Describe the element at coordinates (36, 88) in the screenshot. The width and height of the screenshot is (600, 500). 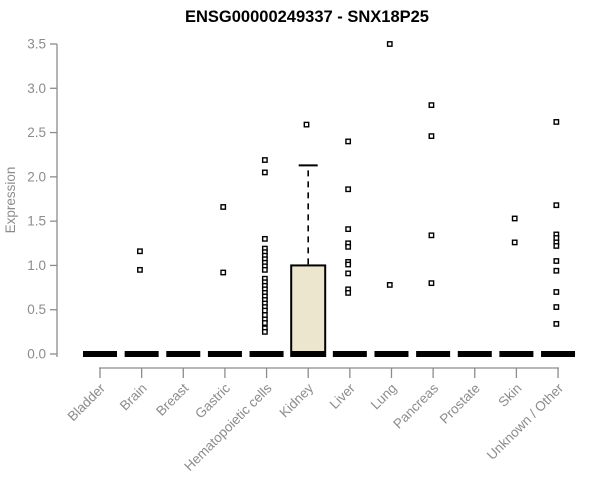
I see `y-axis-tick-label: 3.0` at that location.